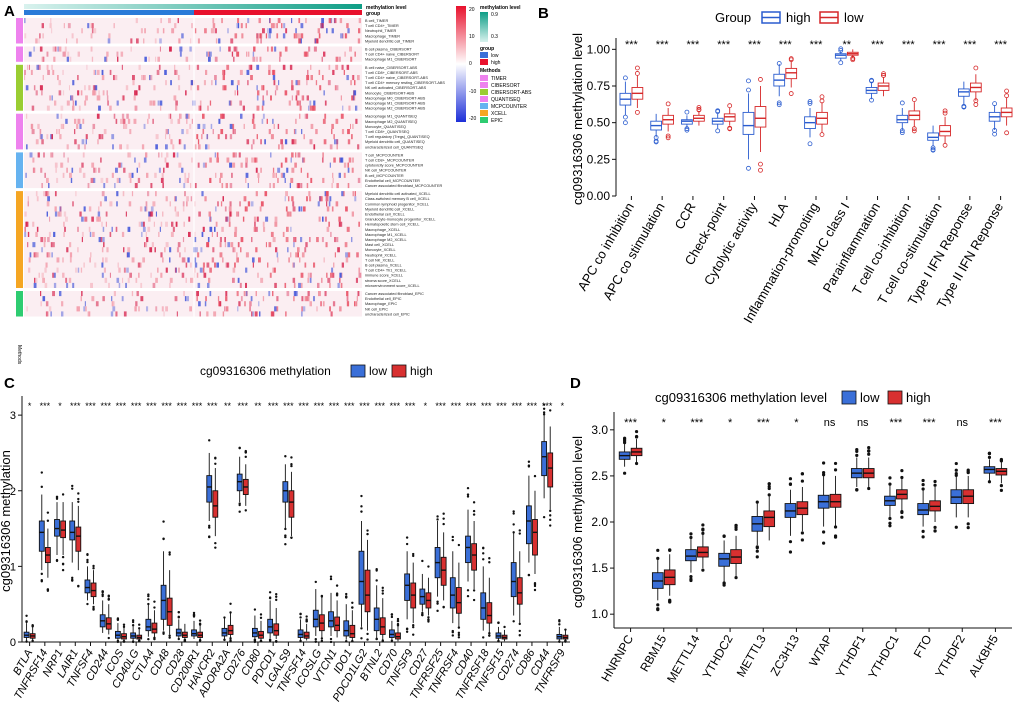 The width and height of the screenshot is (1024, 723). What do you see at coordinates (285, 492) in the screenshot?
I see `box-c-low` at bounding box center [285, 492].